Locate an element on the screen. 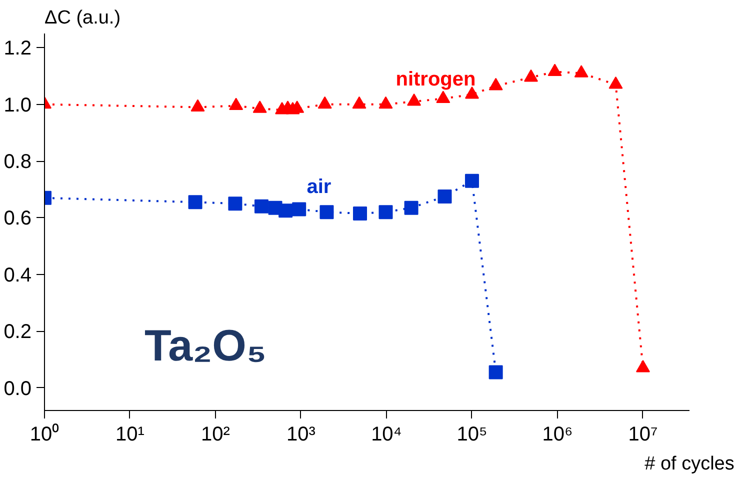 The width and height of the screenshot is (749, 477). x-tick-label: 10² is located at coordinates (215, 435).